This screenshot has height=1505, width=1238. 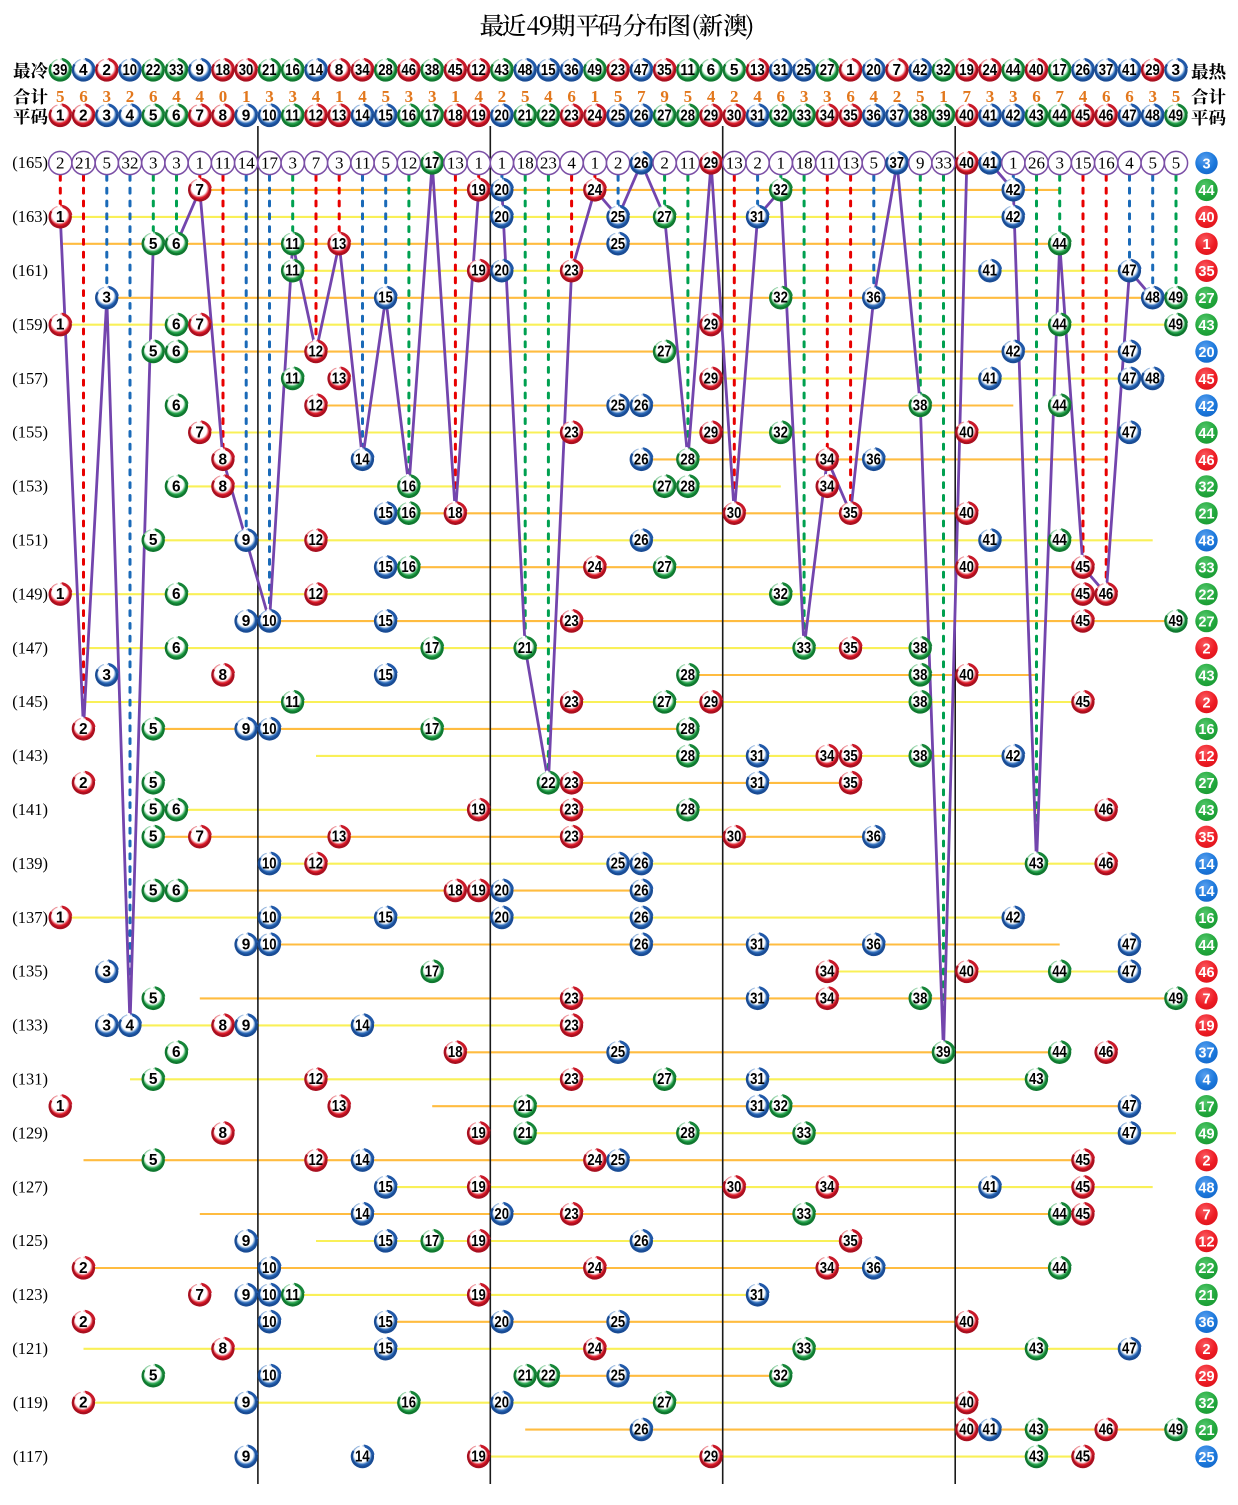 What do you see at coordinates (30, 270) in the screenshot?
I see `svg-text: (161)` at bounding box center [30, 270].